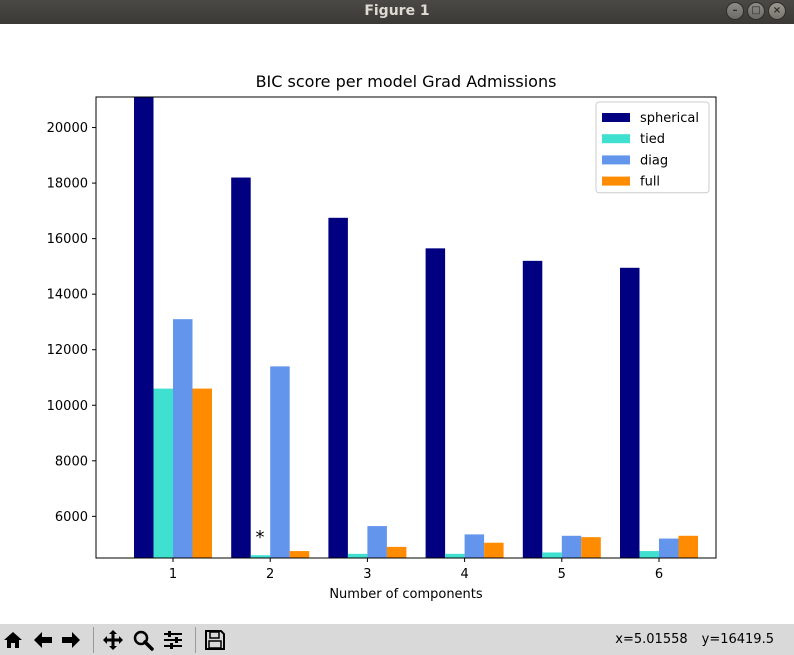  What do you see at coordinates (270, 574) in the screenshot?
I see `x-tick-label: 2` at bounding box center [270, 574].